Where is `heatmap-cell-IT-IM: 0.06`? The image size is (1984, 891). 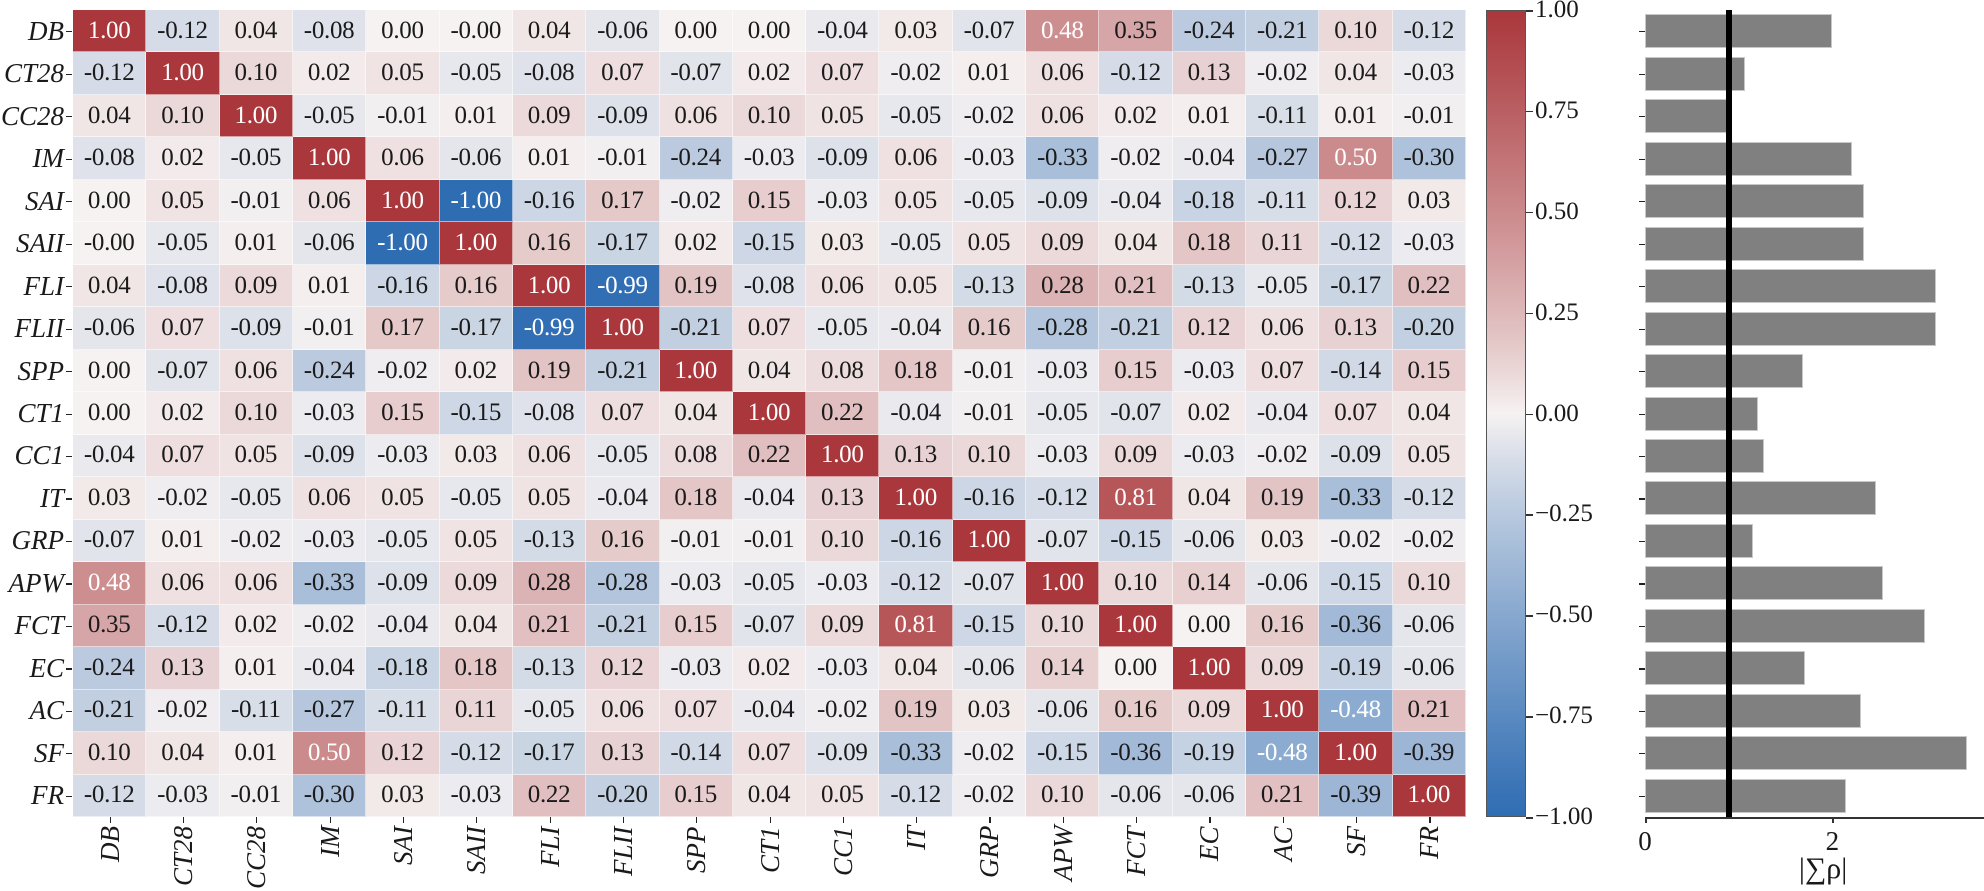
heatmap-cell-IT-IM: 0.06 is located at coordinates (329, 498).